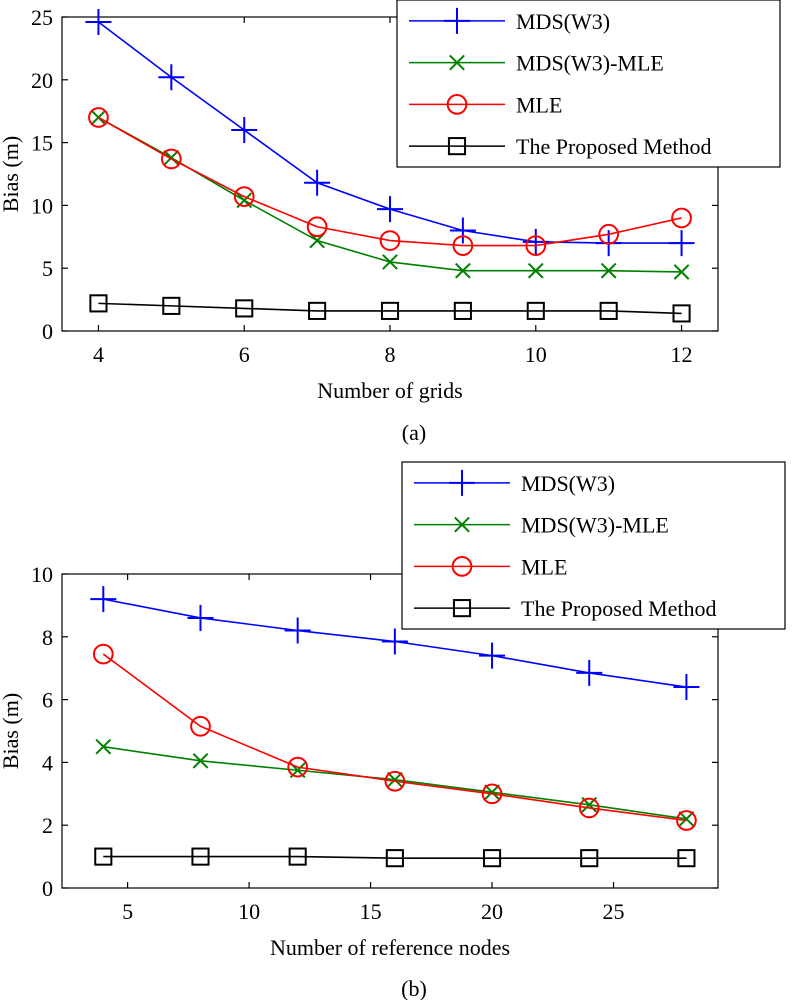  I want to click on series-mds-w3-mle, so click(395, 782).